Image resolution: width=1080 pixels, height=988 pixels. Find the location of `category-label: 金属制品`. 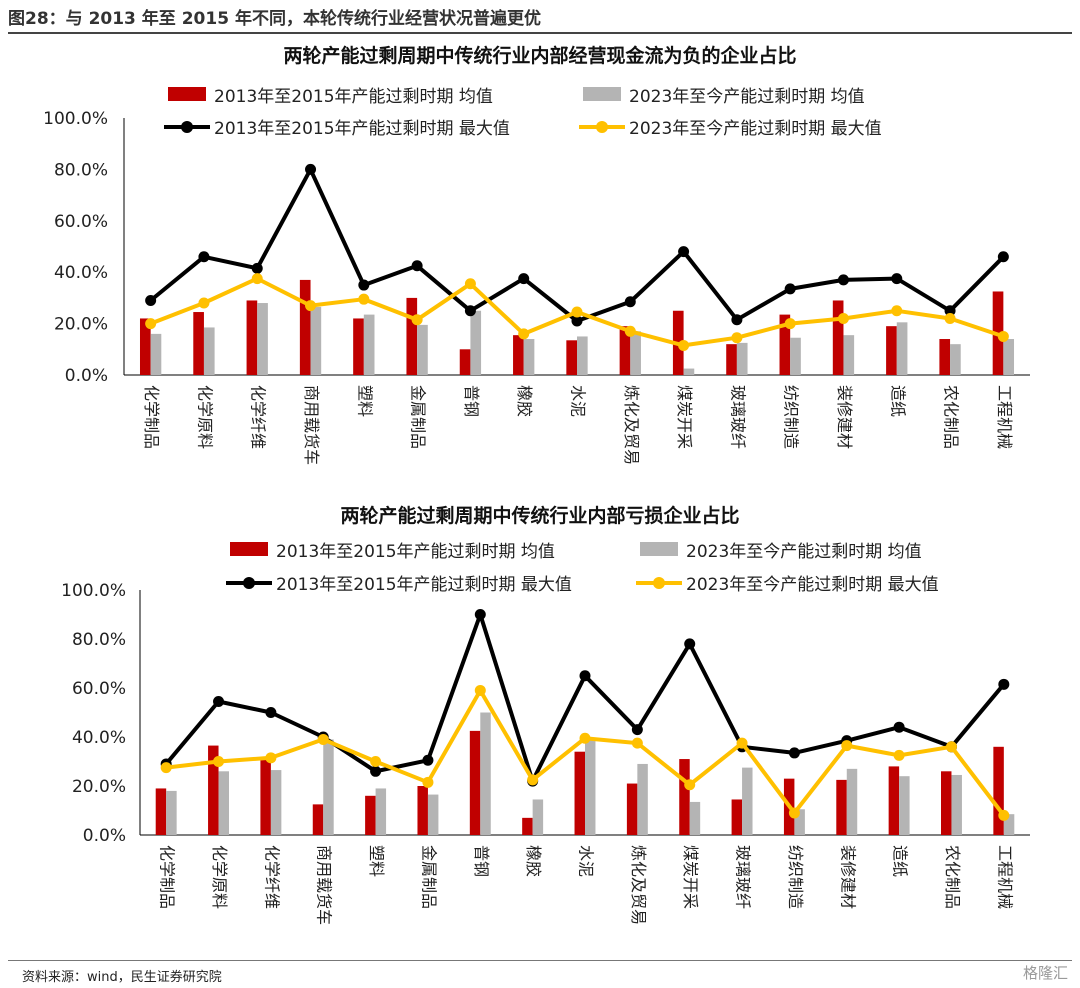

category-label: 金属制品 is located at coordinates (418, 417).